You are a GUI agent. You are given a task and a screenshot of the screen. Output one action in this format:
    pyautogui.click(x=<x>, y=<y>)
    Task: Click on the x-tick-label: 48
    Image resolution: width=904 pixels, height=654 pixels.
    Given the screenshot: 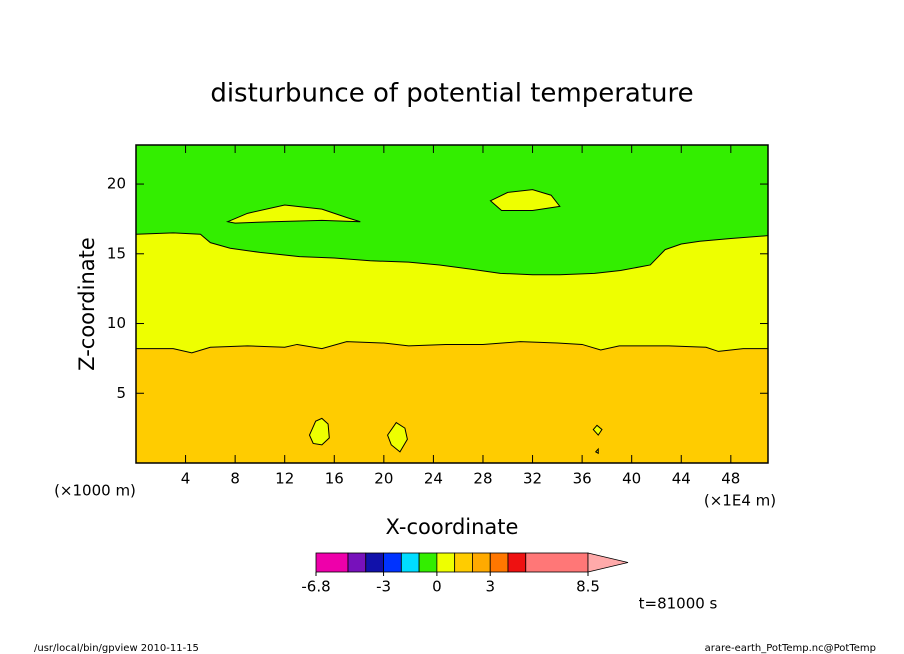 What is the action you would take?
    pyautogui.click(x=730, y=479)
    